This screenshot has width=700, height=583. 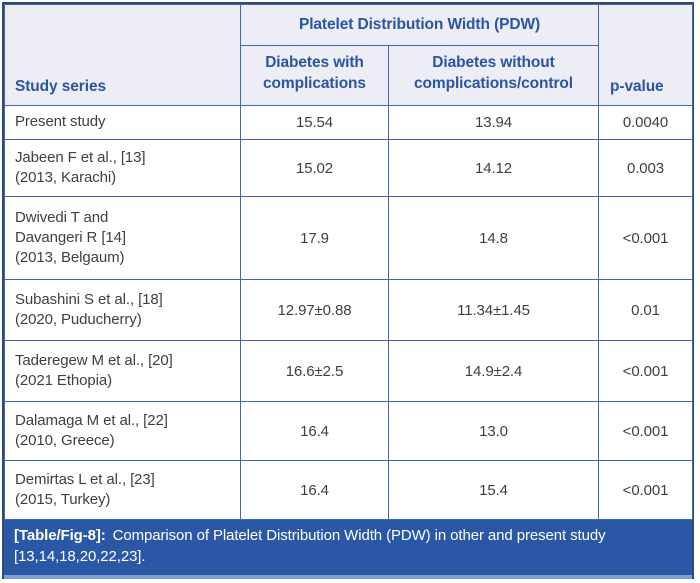 What do you see at coordinates (493, 371) in the screenshot?
I see `pdw-without-cell: 14.9±2.4` at bounding box center [493, 371].